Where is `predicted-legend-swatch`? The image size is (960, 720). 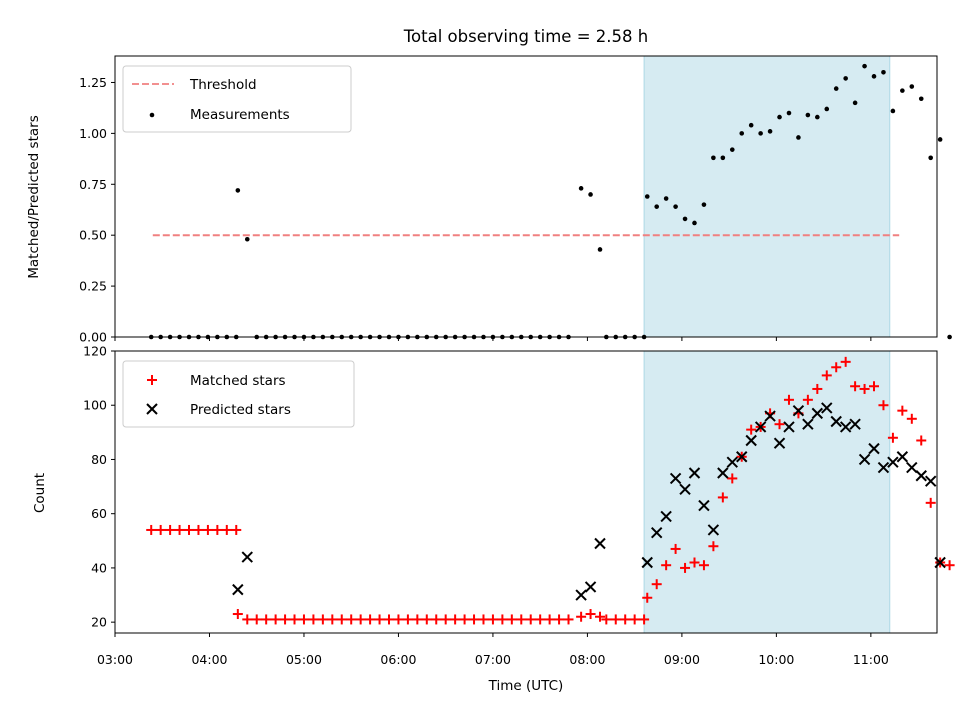 predicted-legend-swatch is located at coordinates (152, 409).